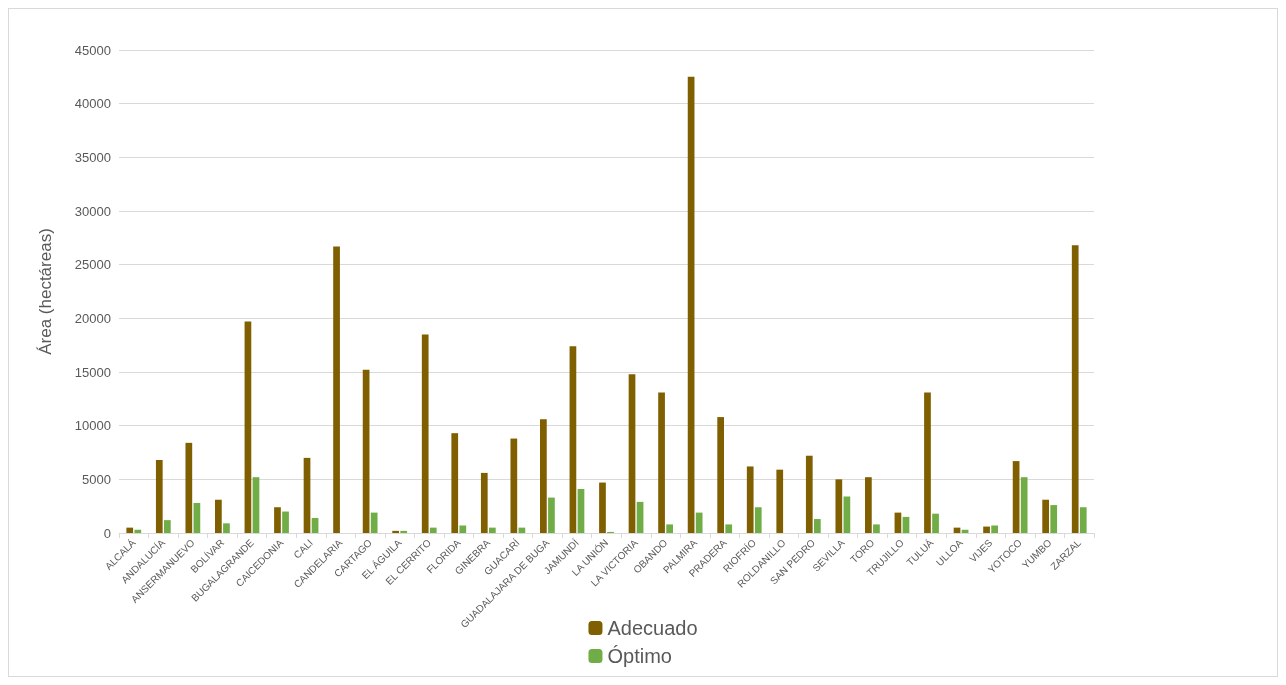 The width and height of the screenshot is (1286, 685). What do you see at coordinates (92, 372) in the screenshot?
I see `y-tick-label: 15000` at bounding box center [92, 372].